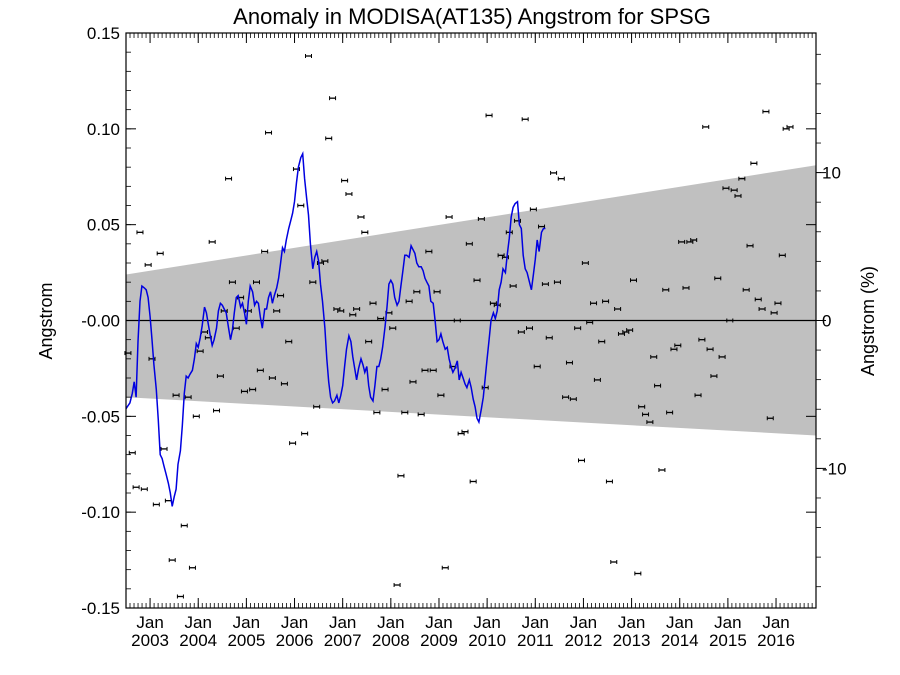 The width and height of the screenshot is (900, 675). Describe the element at coordinates (680, 640) in the screenshot. I see `x-tick-year: 2014` at that location.